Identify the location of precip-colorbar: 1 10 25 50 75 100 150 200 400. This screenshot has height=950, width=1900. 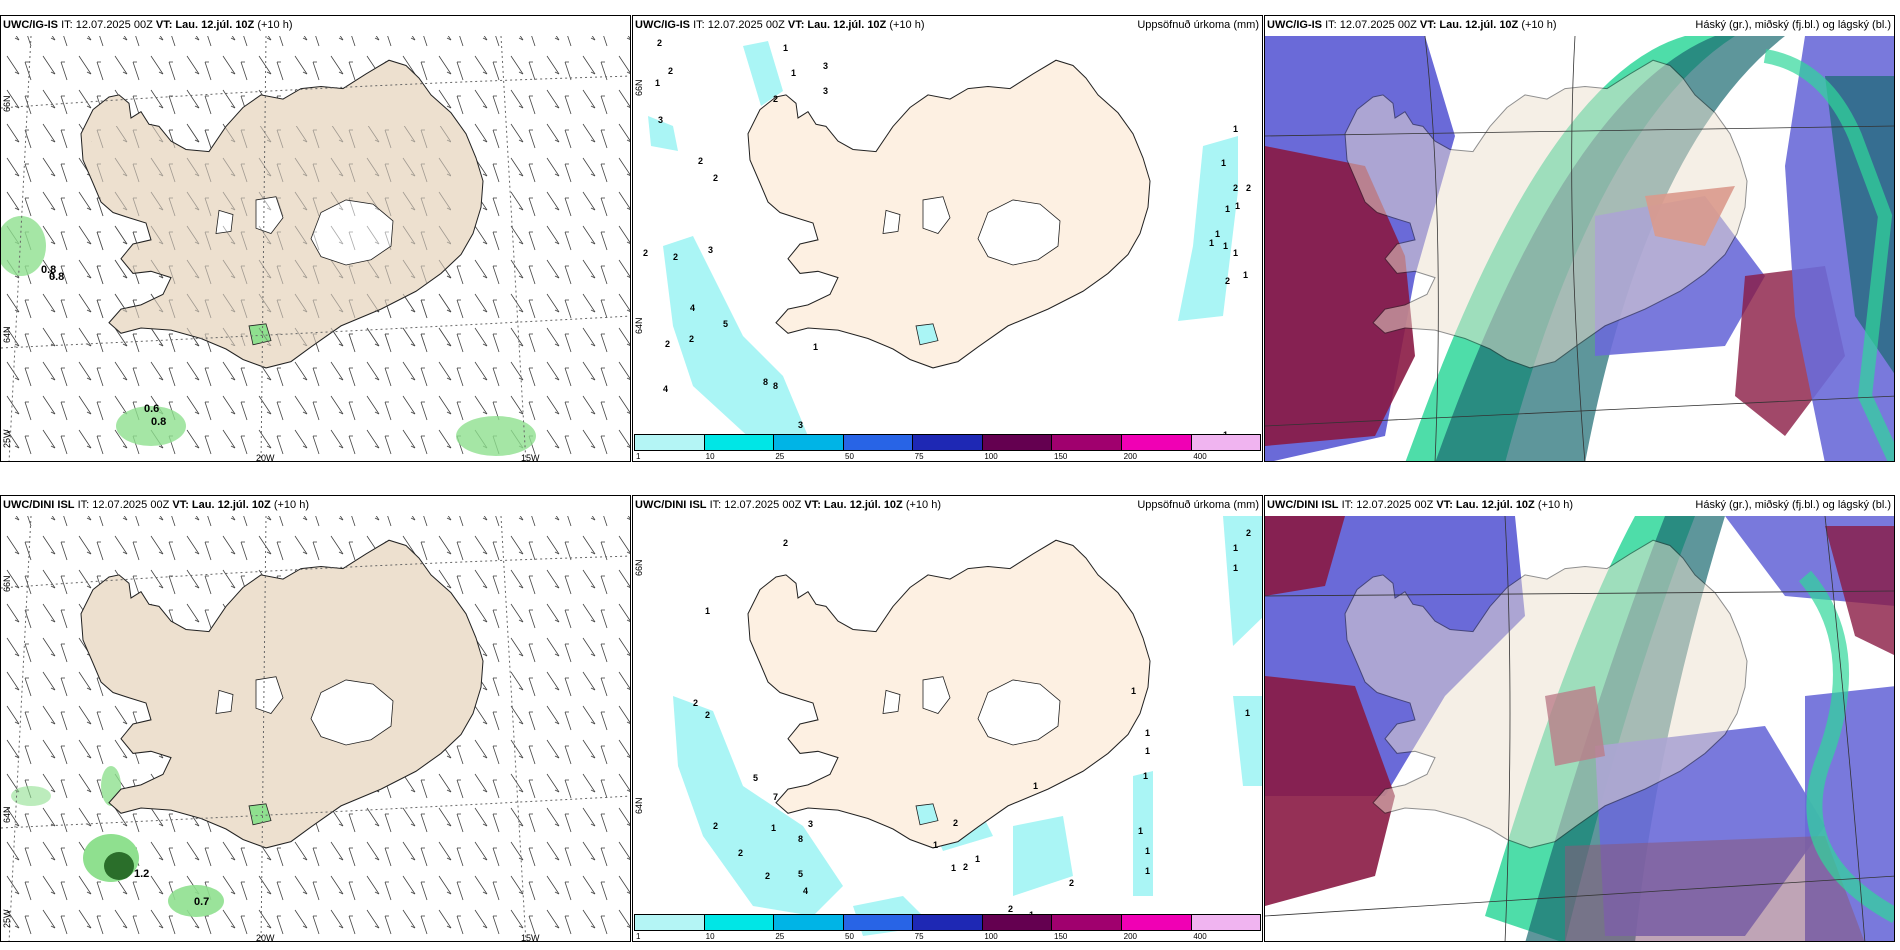
(947, 927).